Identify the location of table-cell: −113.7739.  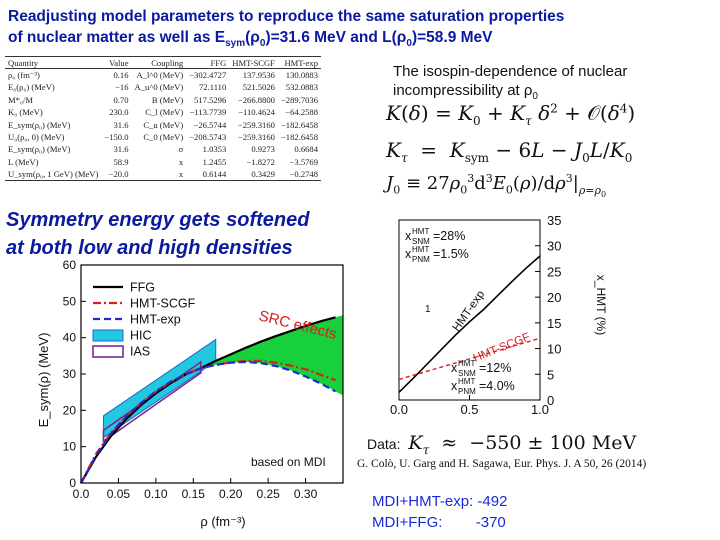
(208, 112).